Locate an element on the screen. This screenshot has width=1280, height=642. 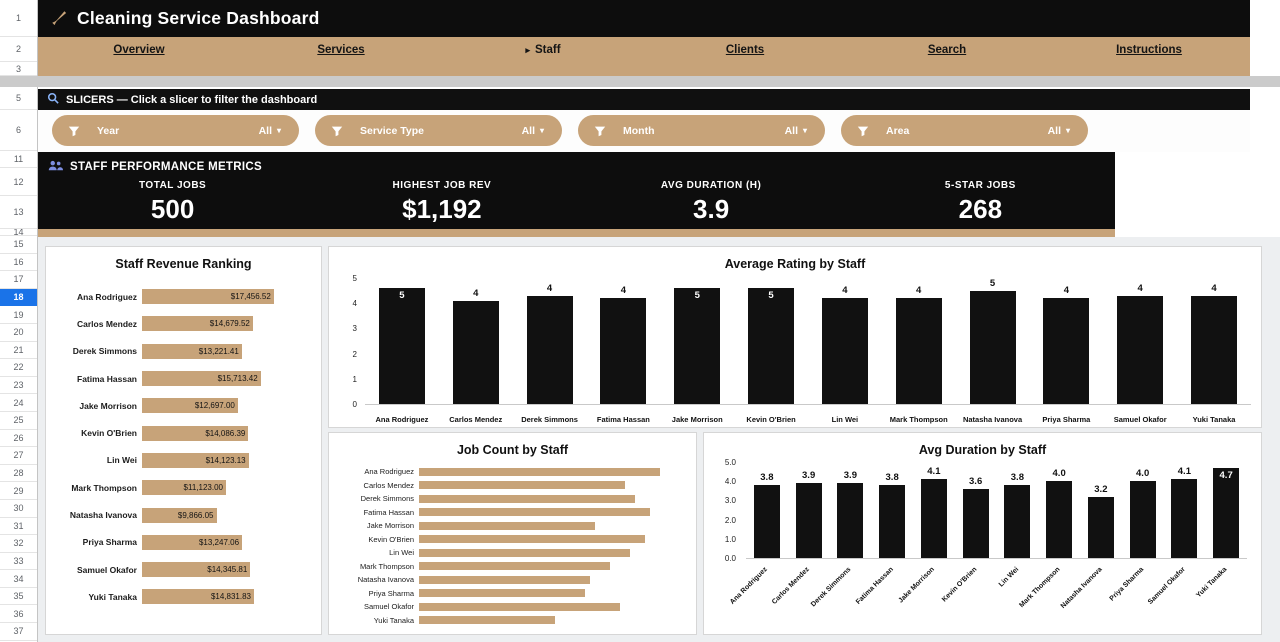
staff-name: Kevin O'Brien is located at coordinates (109, 433).